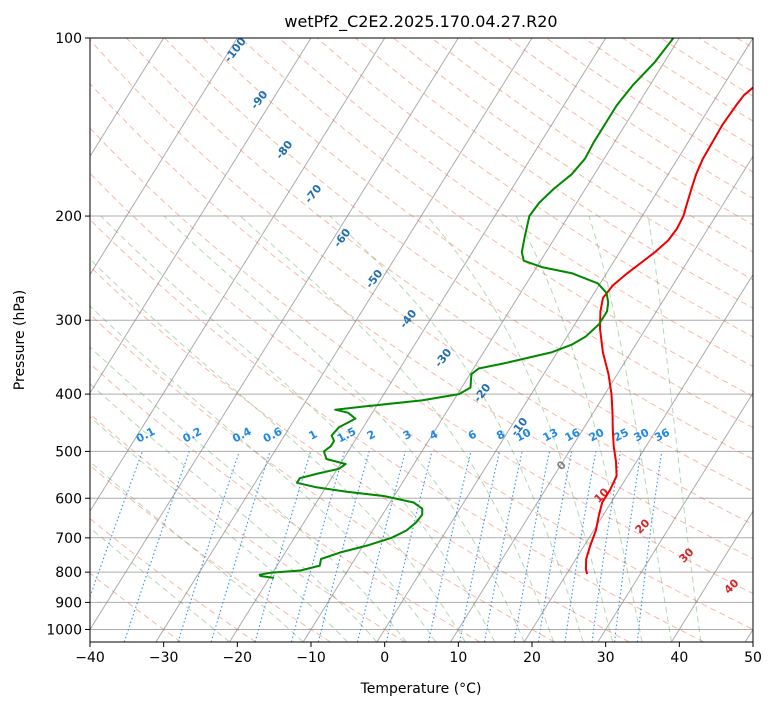 This screenshot has height=708, width=775. Describe the element at coordinates (238, 658) in the screenshot. I see `x-tick-label: −20` at that location.